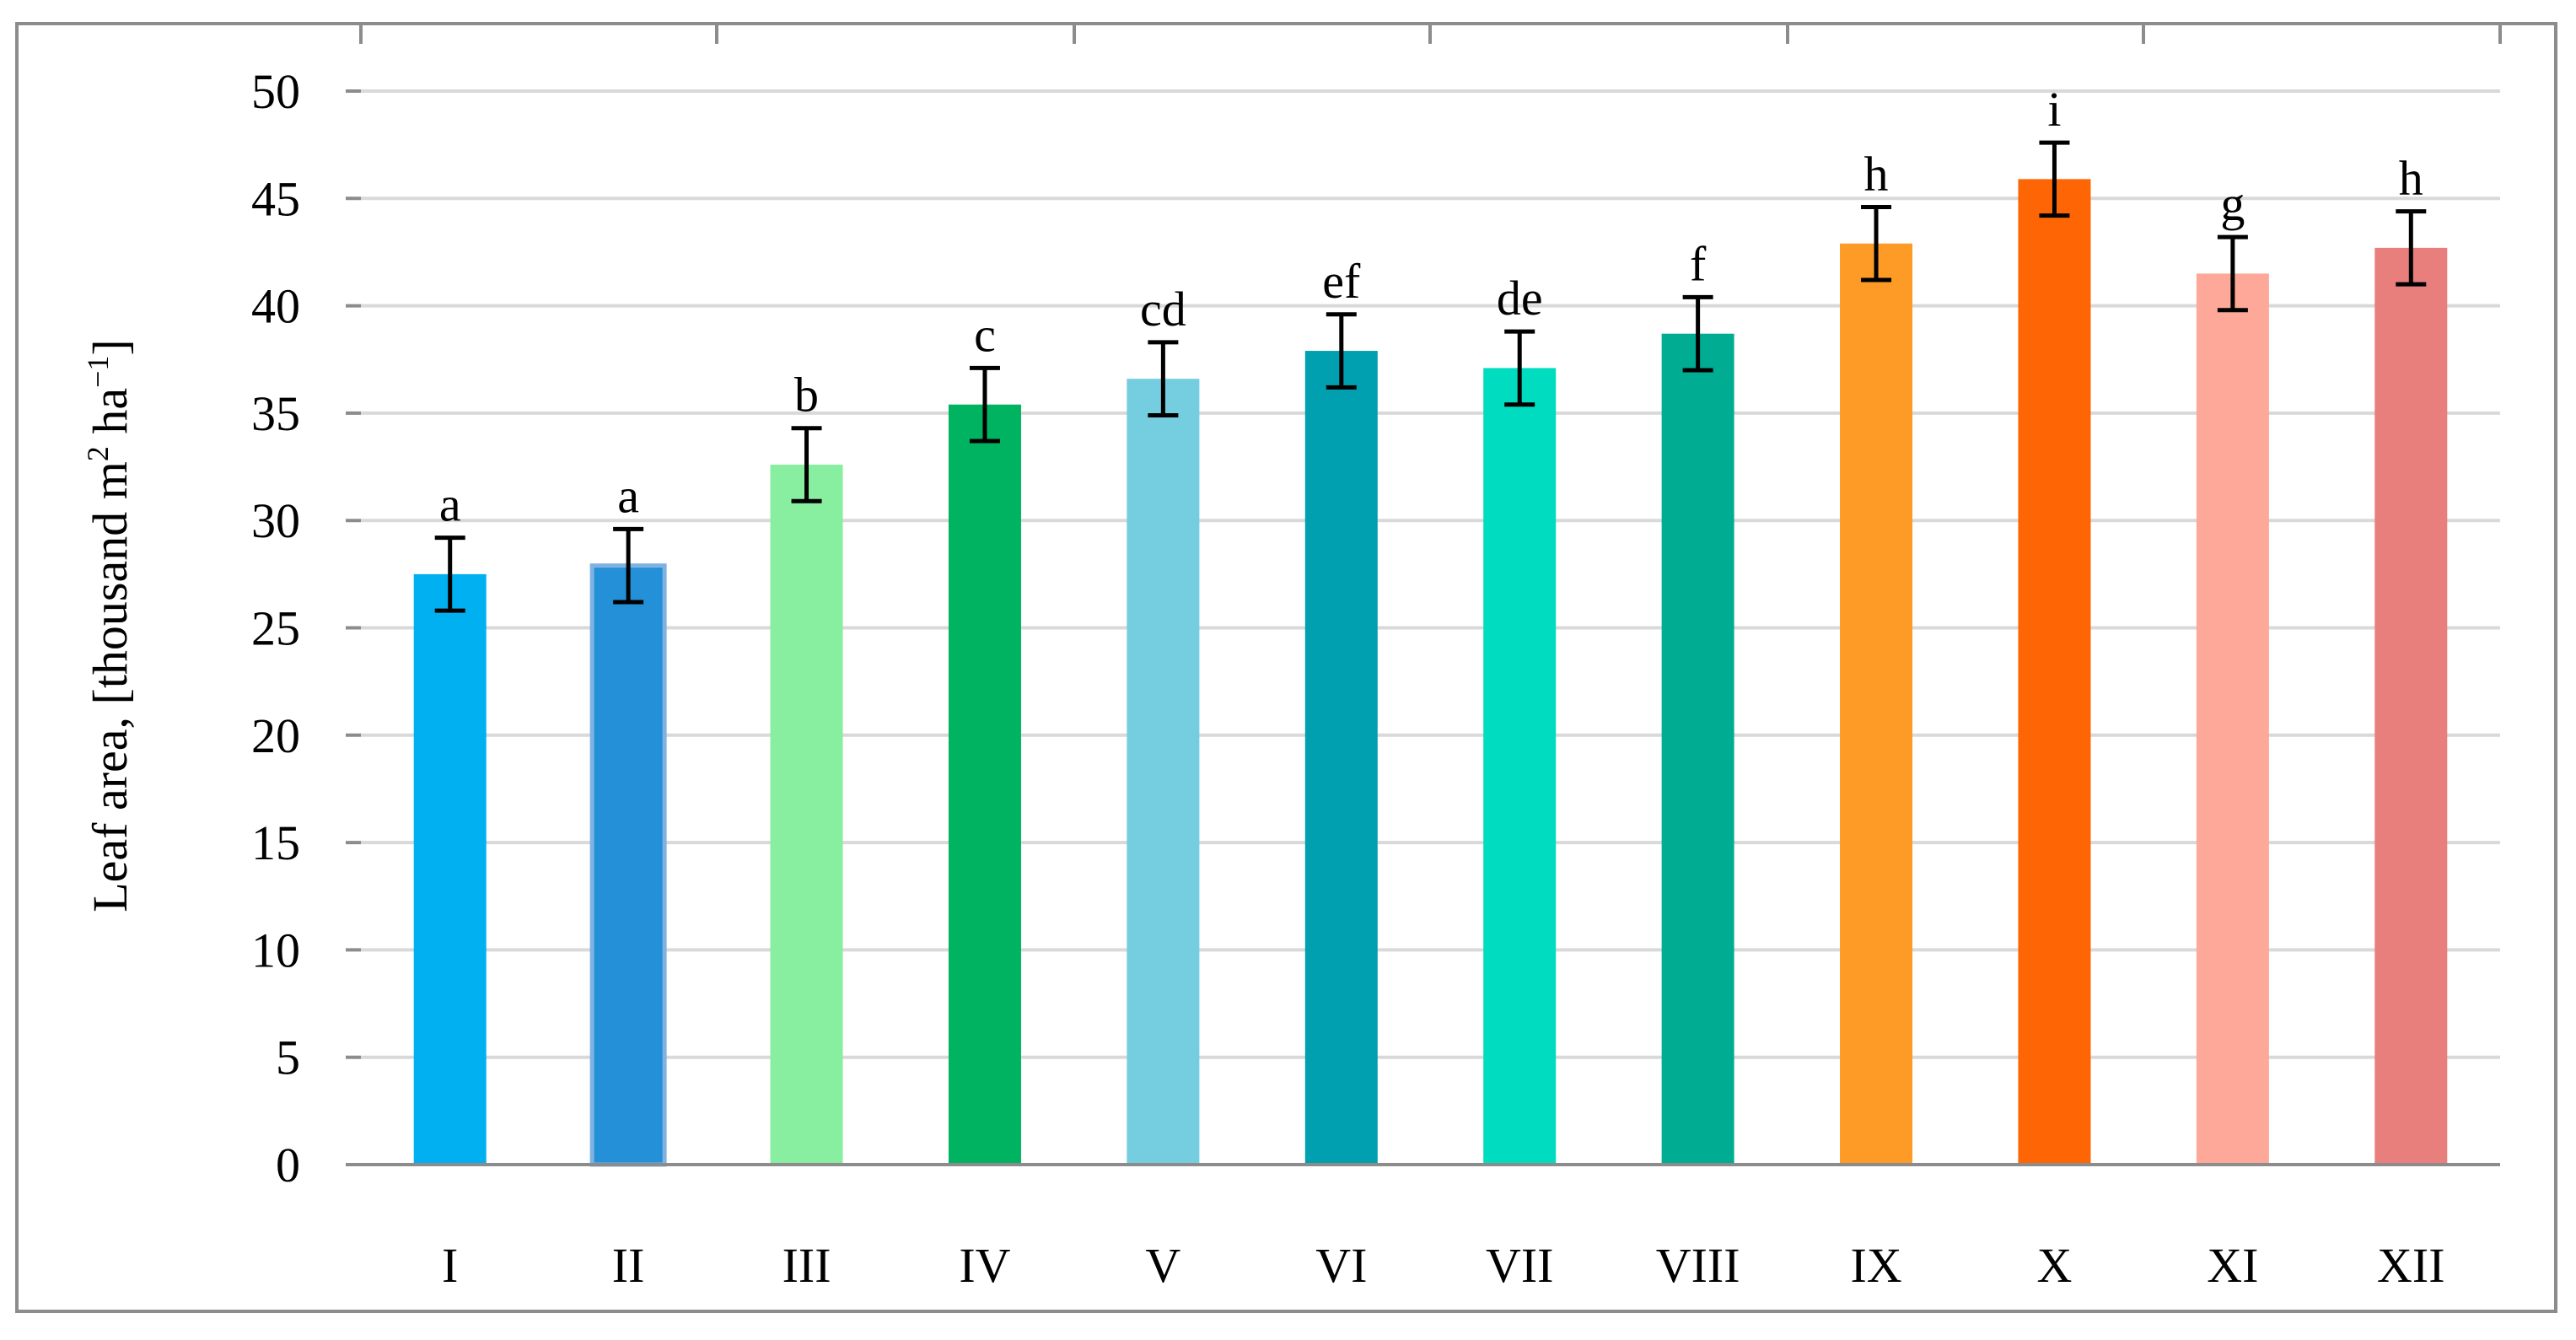 Image resolution: width=2576 pixels, height=1340 pixels. What do you see at coordinates (628, 565) in the screenshot?
I see `error-bar-II` at bounding box center [628, 565].